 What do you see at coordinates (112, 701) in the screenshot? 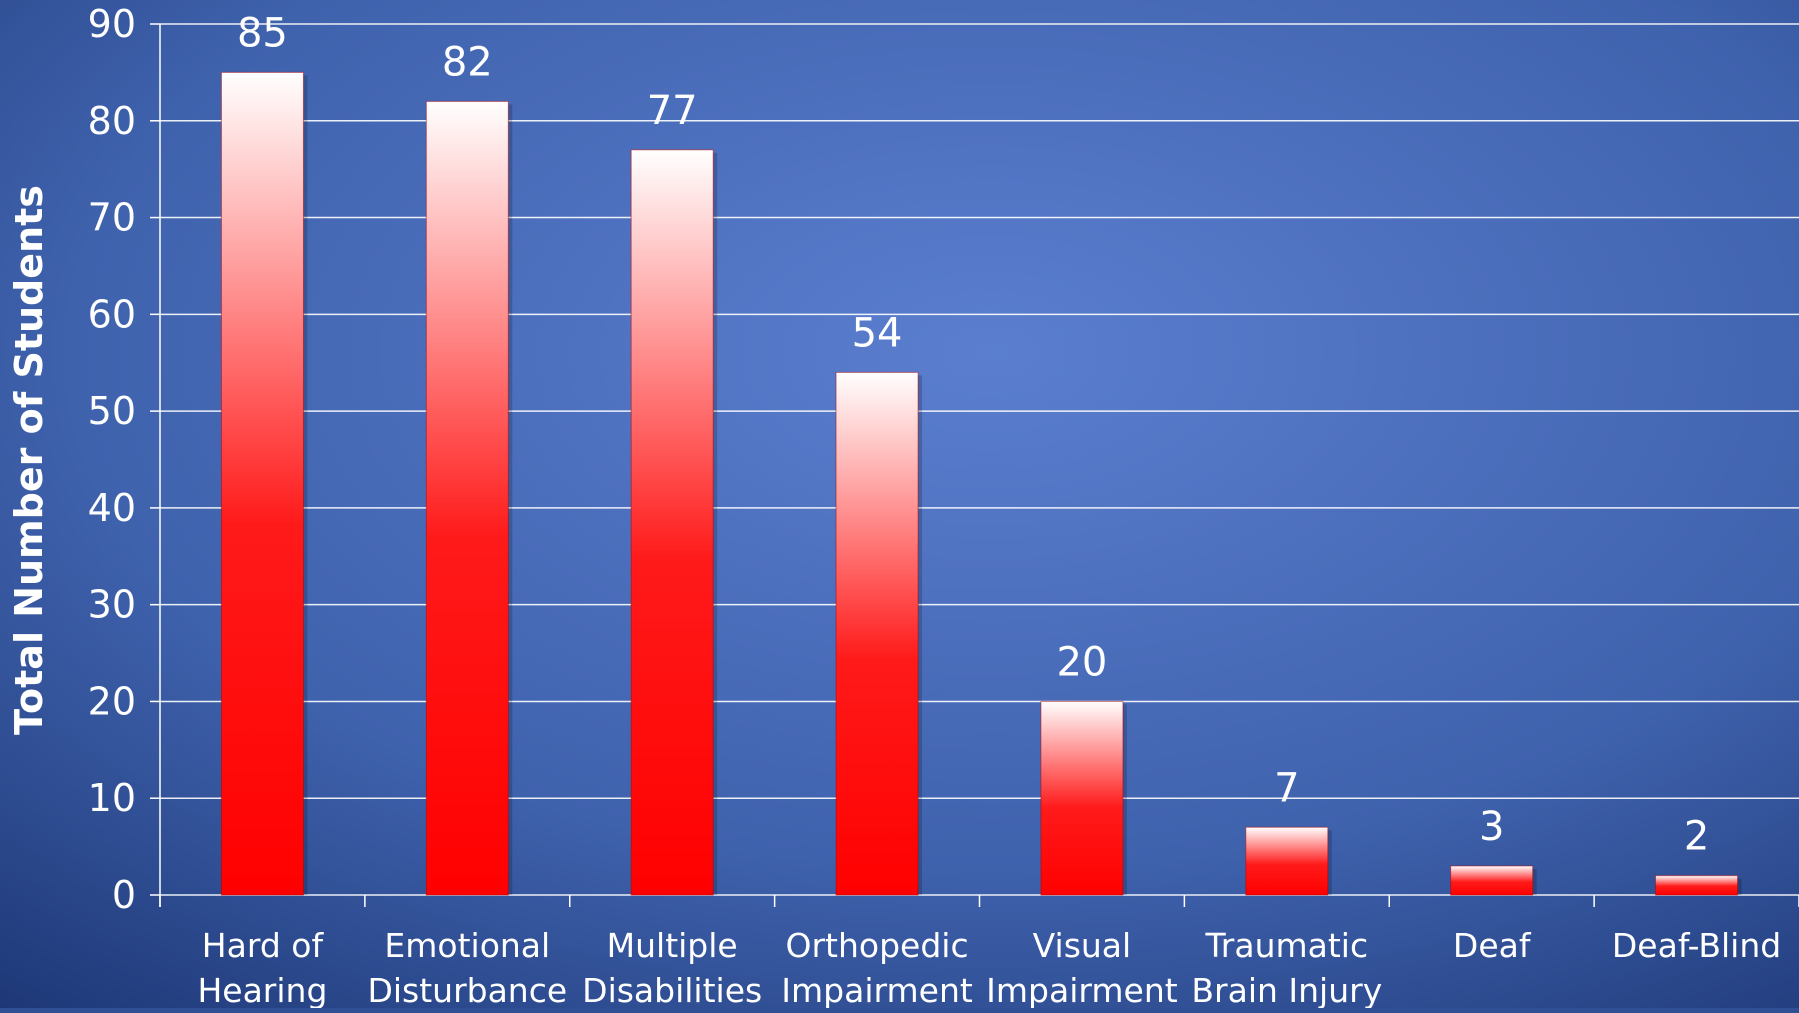
I see `y-tick-label: 20` at bounding box center [112, 701].